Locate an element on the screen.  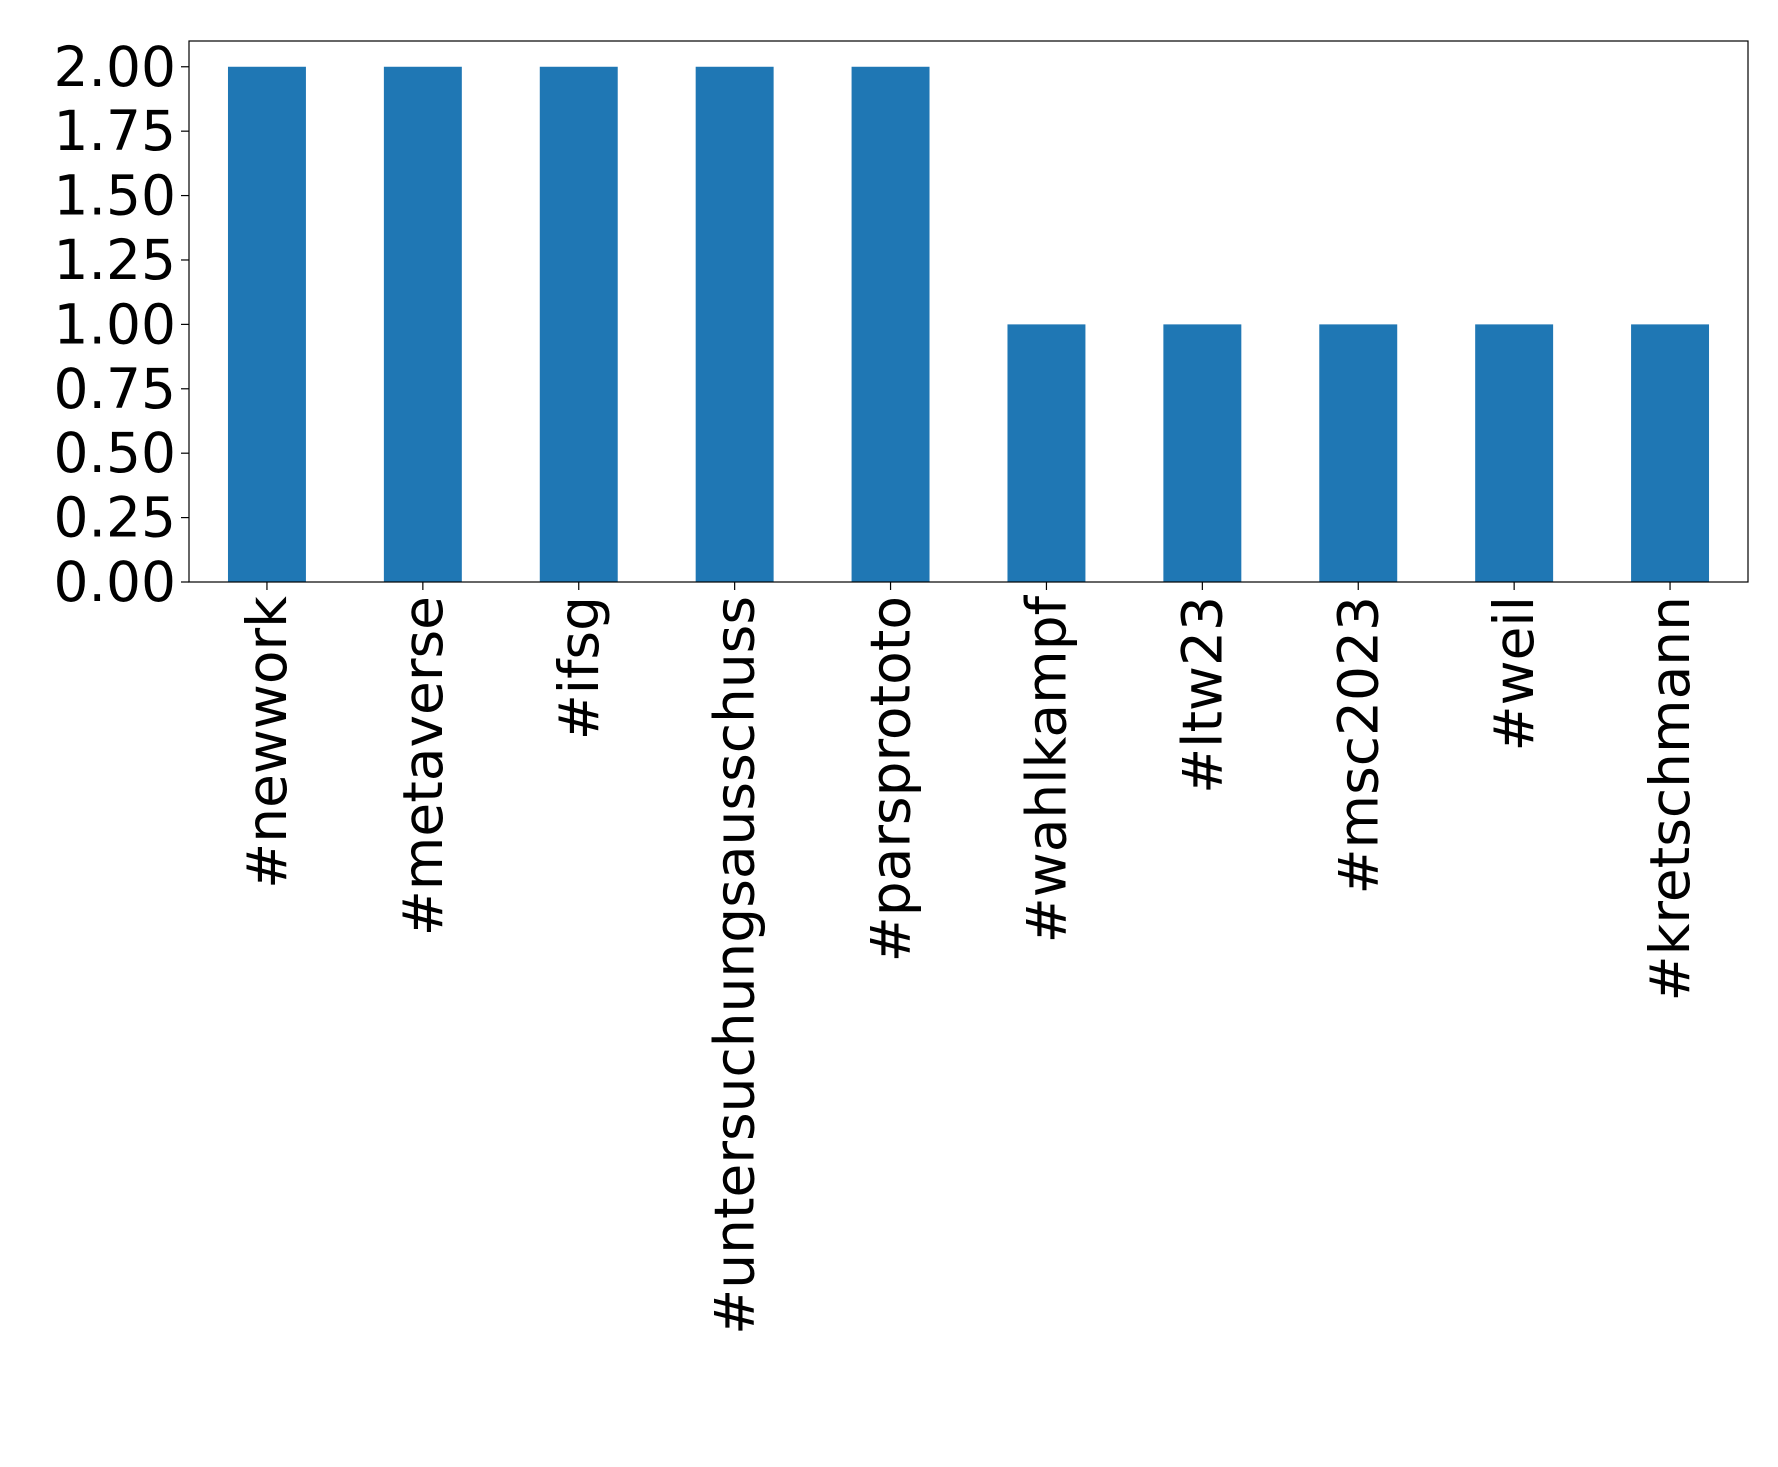
y-tick-label: 0.25 is located at coordinates (115, 518).